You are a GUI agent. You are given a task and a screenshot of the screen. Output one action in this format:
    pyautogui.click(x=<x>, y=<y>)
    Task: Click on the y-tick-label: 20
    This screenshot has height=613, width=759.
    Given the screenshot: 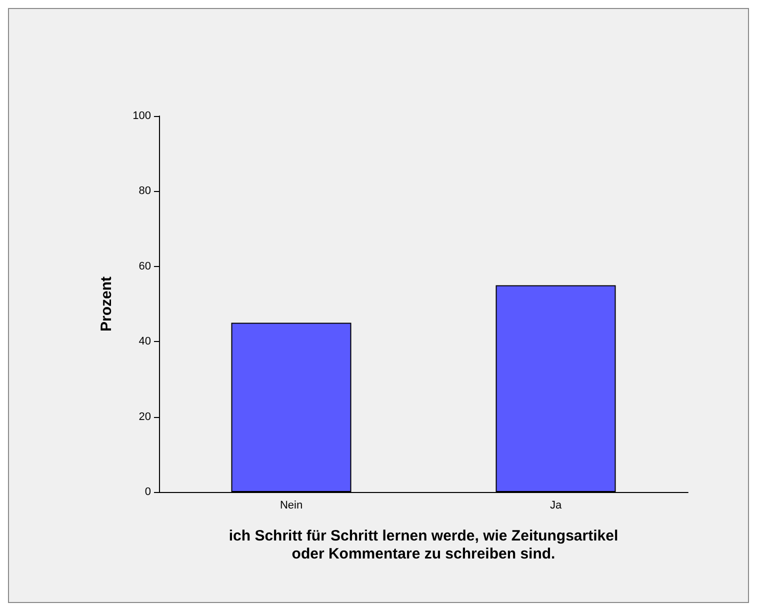 What is the action you would take?
    pyautogui.click(x=144, y=416)
    